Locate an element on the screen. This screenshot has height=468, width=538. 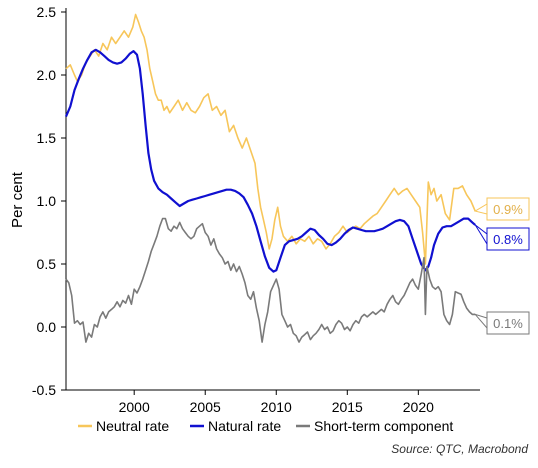
end-label-natural-rate: 0.8% is located at coordinates (502, 237).